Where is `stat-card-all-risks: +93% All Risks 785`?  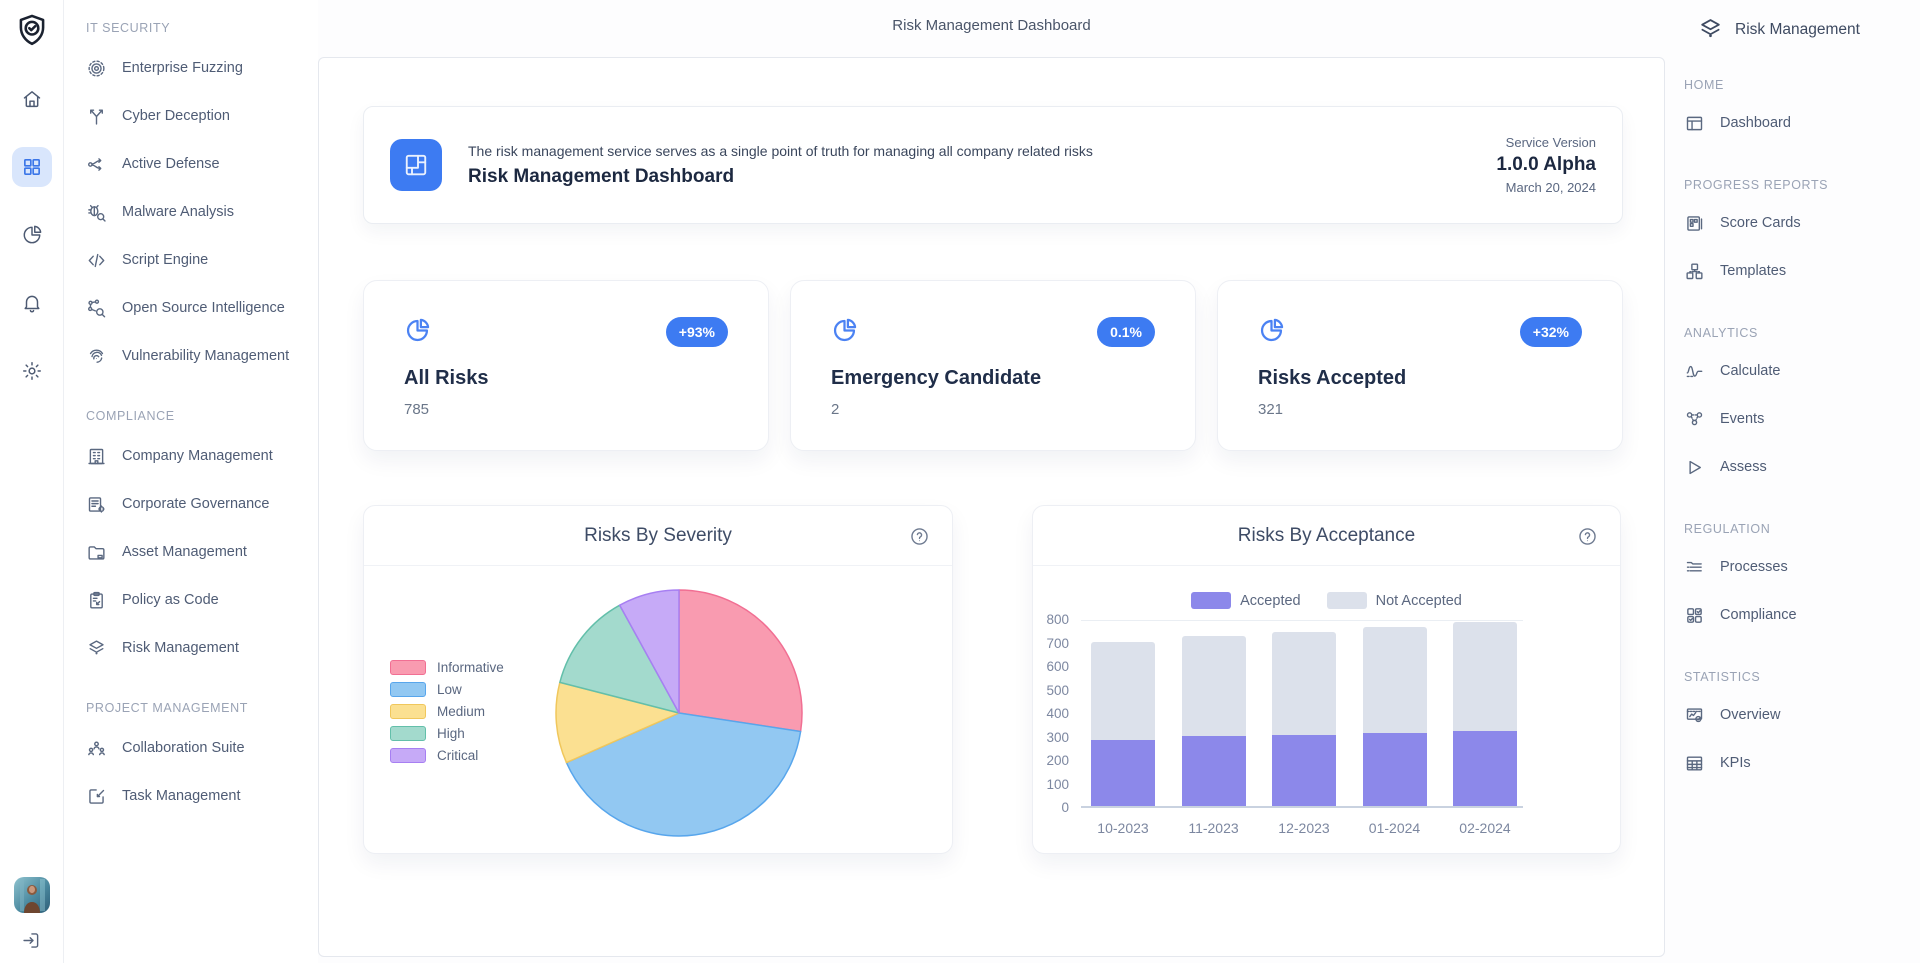 stat-card-all-risks: +93% All Risks 785 is located at coordinates (566, 365).